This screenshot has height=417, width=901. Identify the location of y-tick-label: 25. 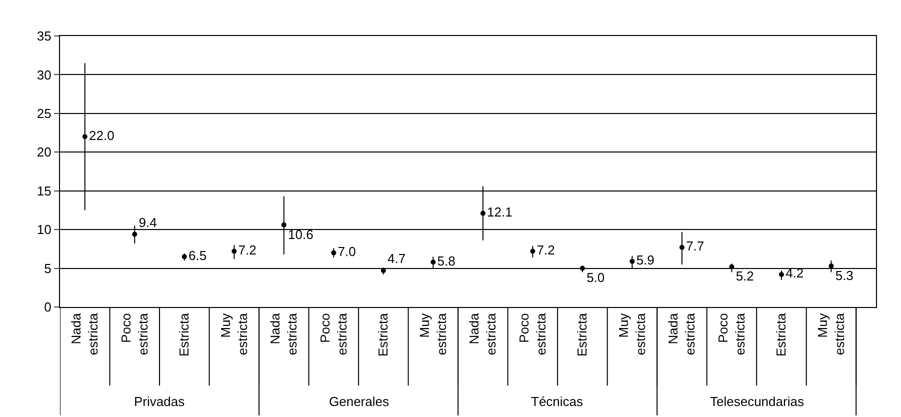
(44, 113).